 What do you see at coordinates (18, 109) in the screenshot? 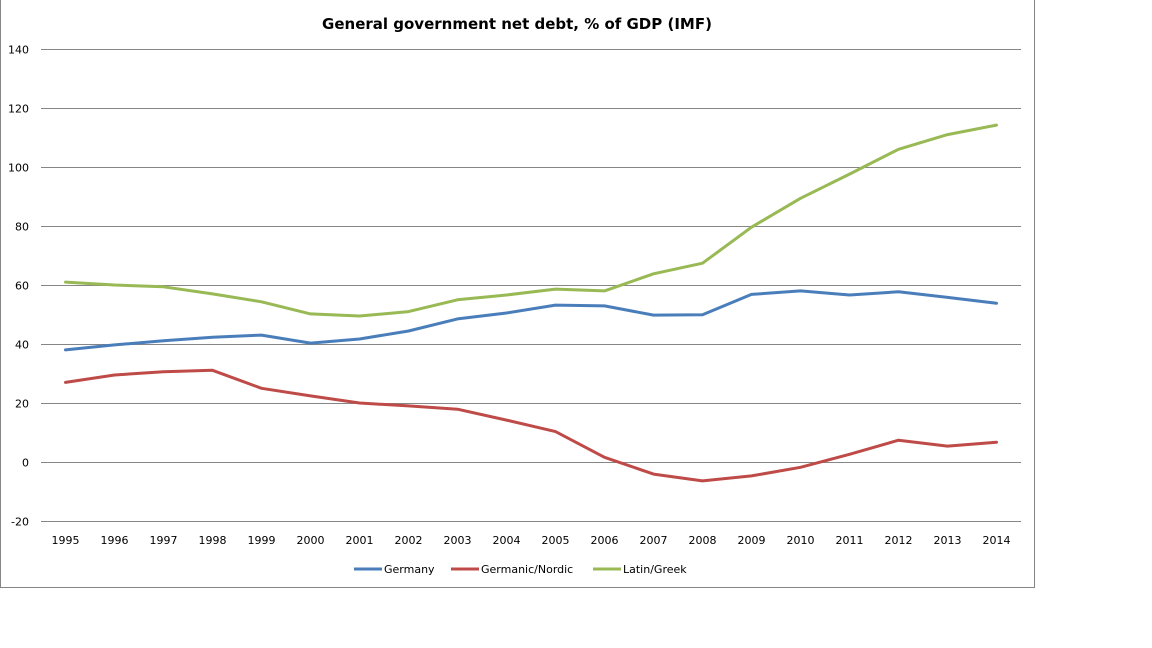
I see `y-tick-label: 120` at bounding box center [18, 109].